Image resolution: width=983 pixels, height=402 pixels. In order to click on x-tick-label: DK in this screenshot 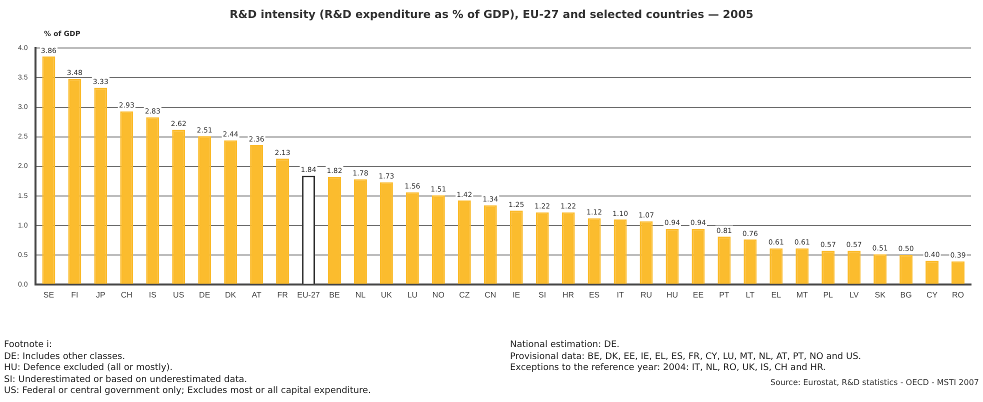, I will do `click(231, 295)`.